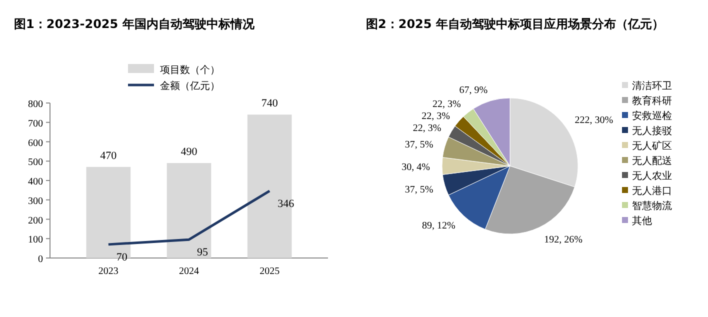  Describe the element at coordinates (35, 201) in the screenshot. I see `y-tick-label: 300` at that location.